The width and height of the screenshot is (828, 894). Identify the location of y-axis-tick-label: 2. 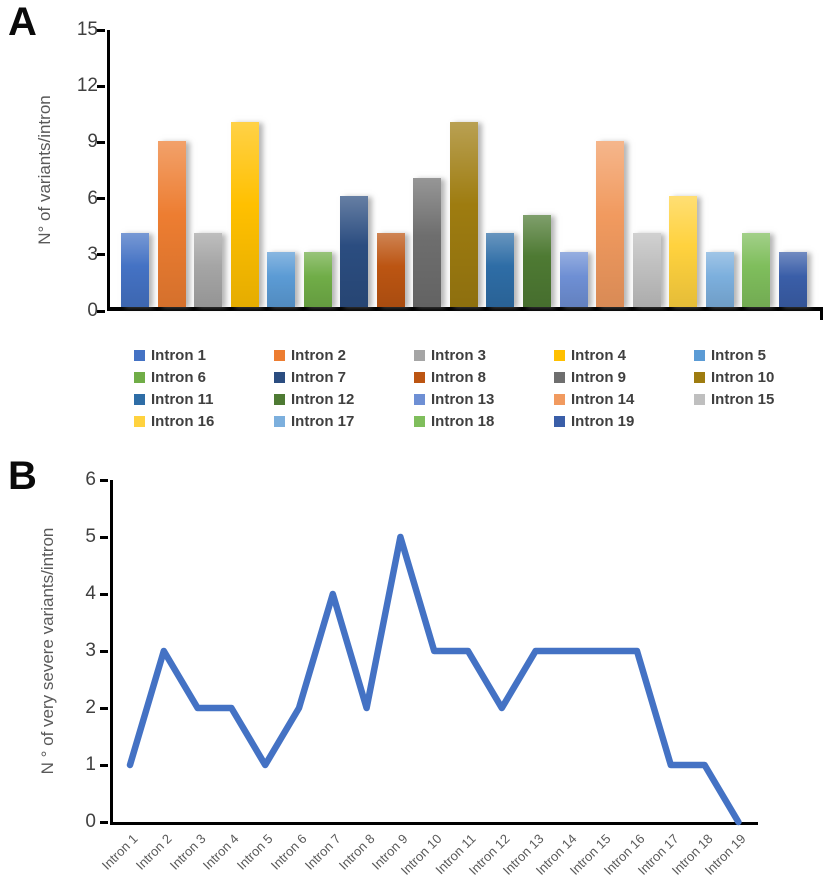
(90, 707).